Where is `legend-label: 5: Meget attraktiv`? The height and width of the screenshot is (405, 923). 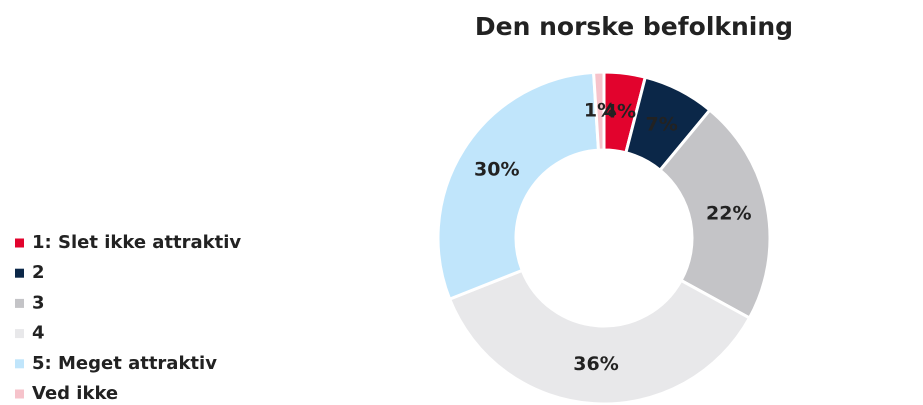 legend-label: 5: Meget attraktiv is located at coordinates (124, 363).